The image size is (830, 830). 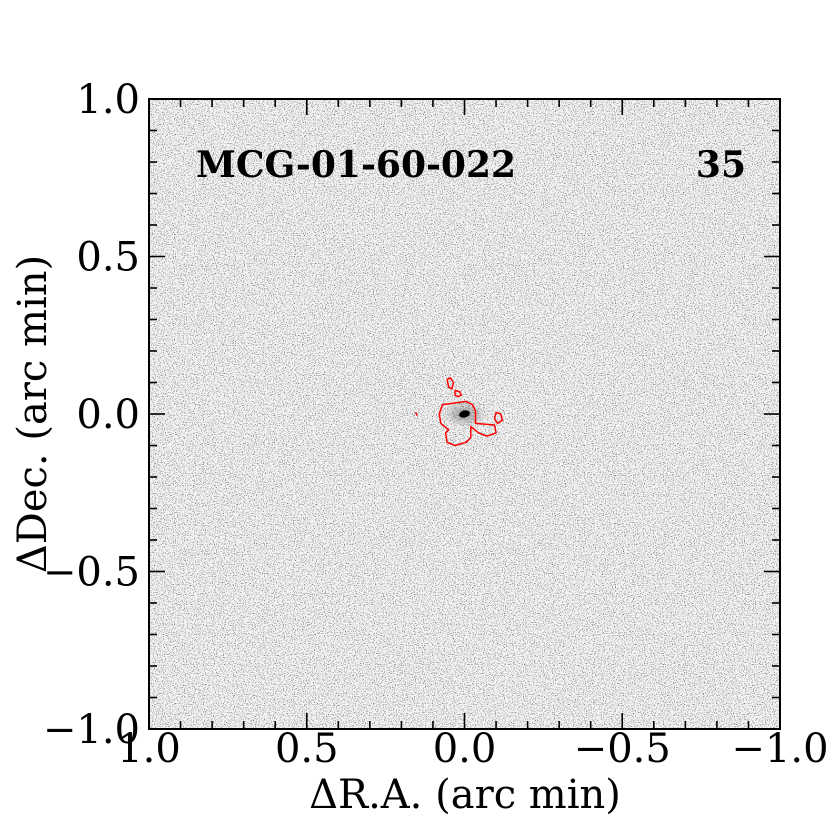 I want to click on y-axis-title: ΔDec. (arc min), so click(x=33, y=414).